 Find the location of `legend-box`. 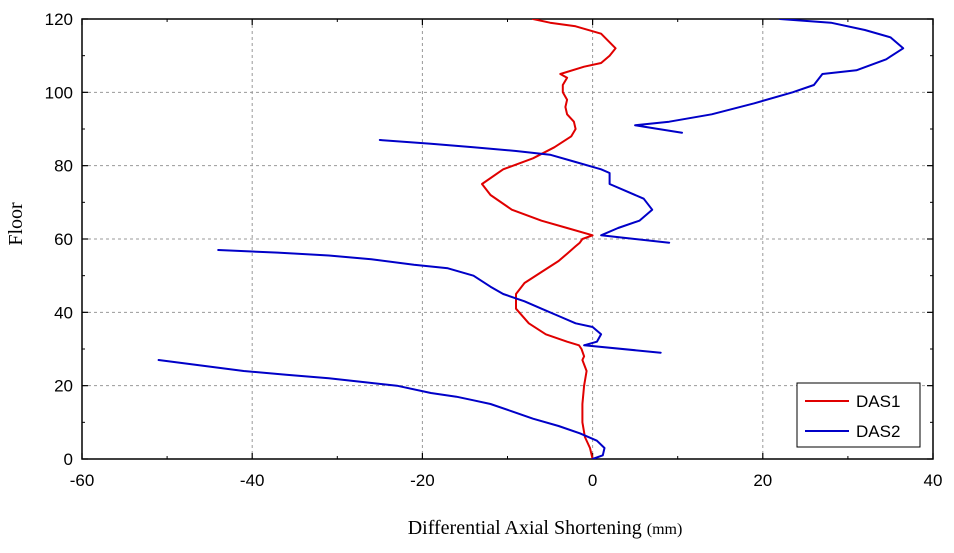

legend-box is located at coordinates (858, 415).